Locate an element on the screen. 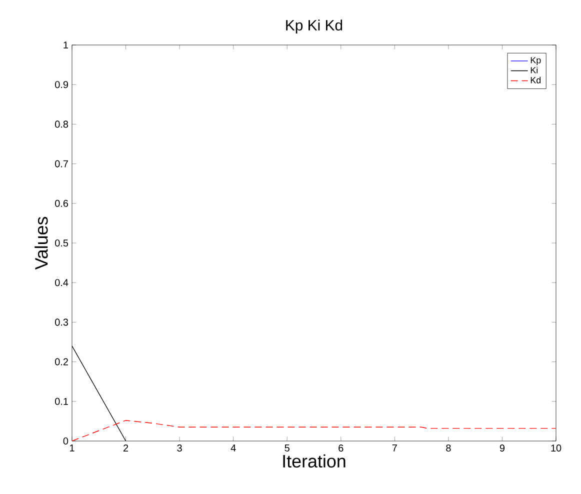  x-tick-label: 7 is located at coordinates (394, 448).